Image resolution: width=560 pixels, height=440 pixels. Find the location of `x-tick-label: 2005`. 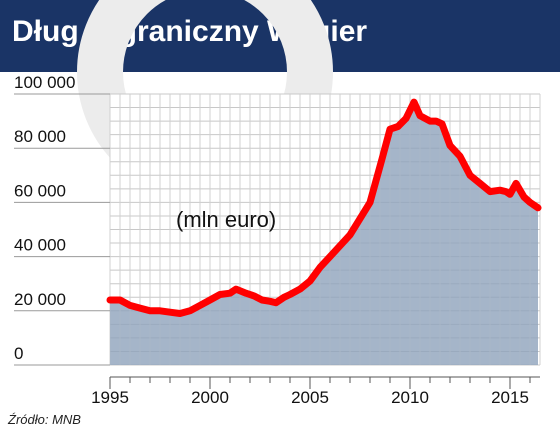

x-tick-label: 2005 is located at coordinates (310, 397).